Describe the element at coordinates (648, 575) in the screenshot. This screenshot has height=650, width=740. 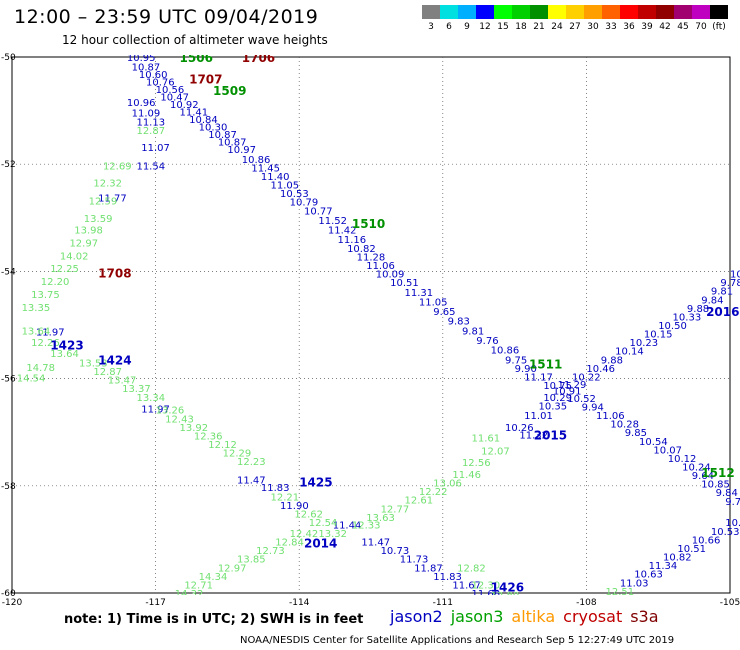
I see `swh-value-label: 10.63` at that location.